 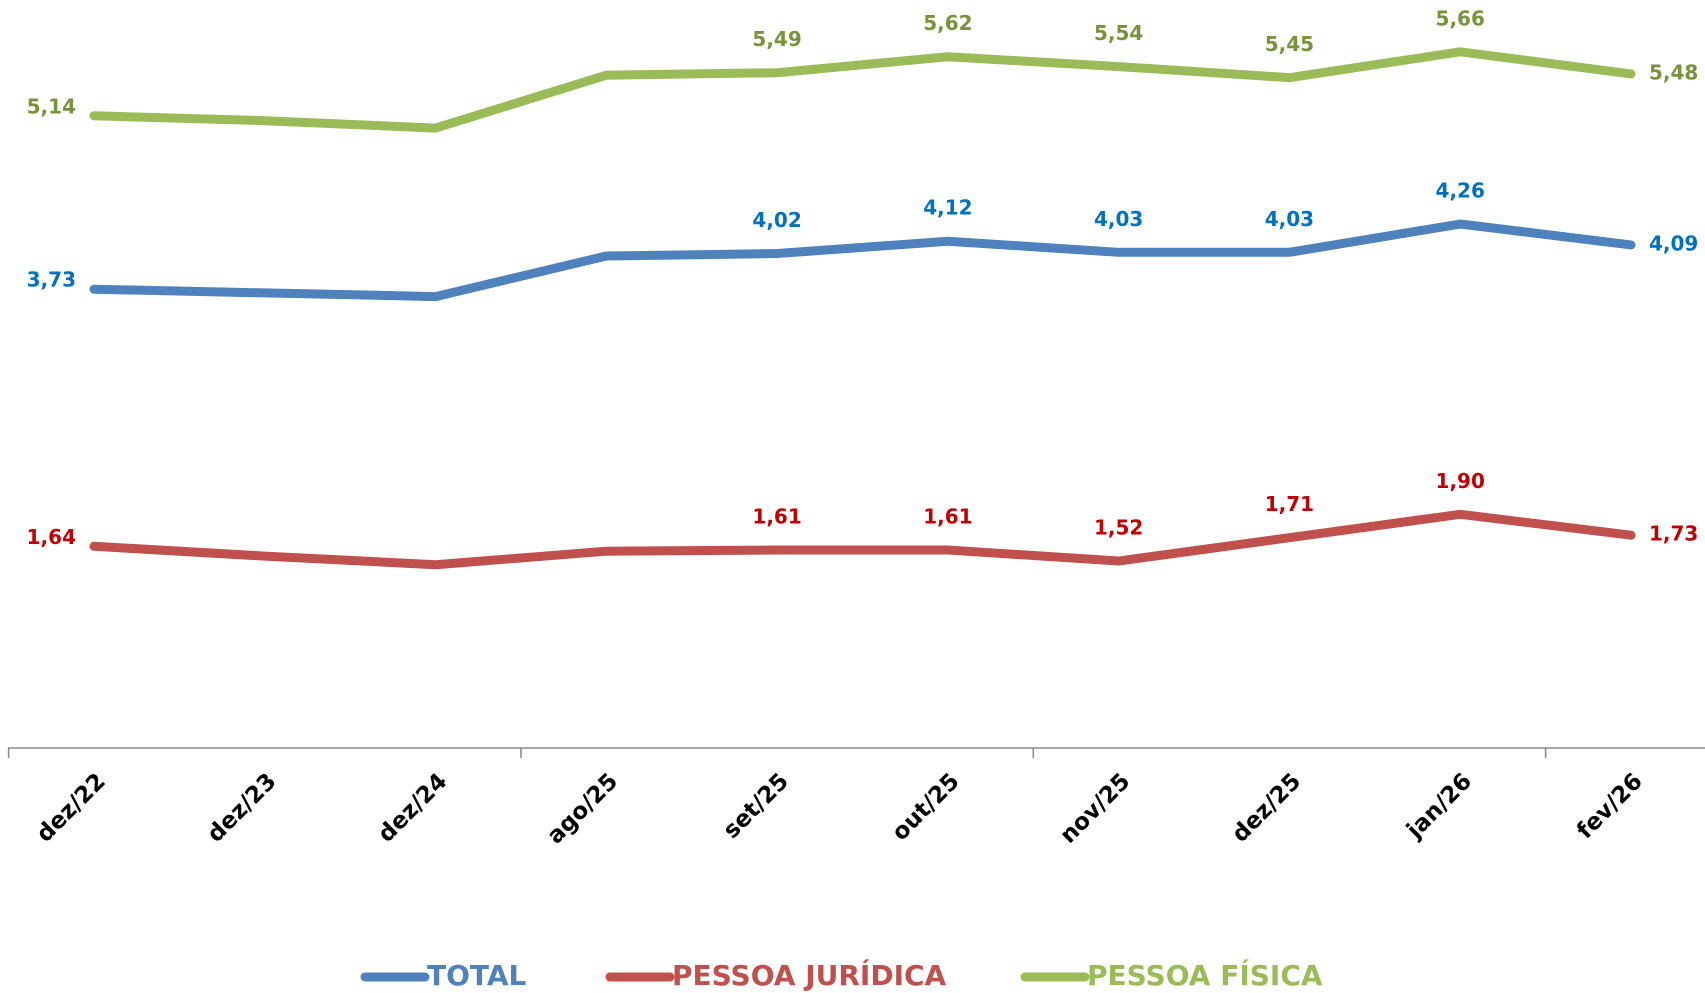 I want to click on x-tick-label: fev/26, so click(x=1610, y=806).